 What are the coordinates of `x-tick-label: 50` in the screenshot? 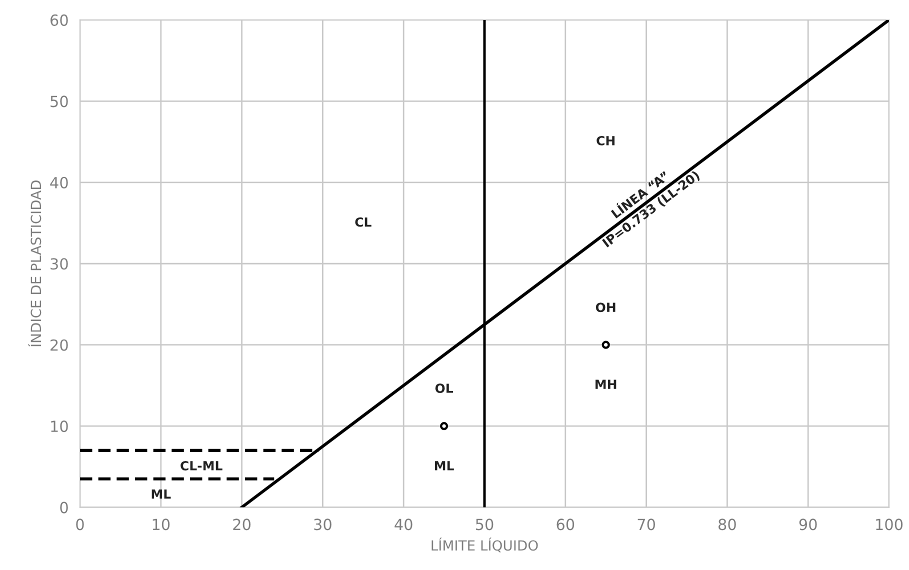 It's located at (485, 524).